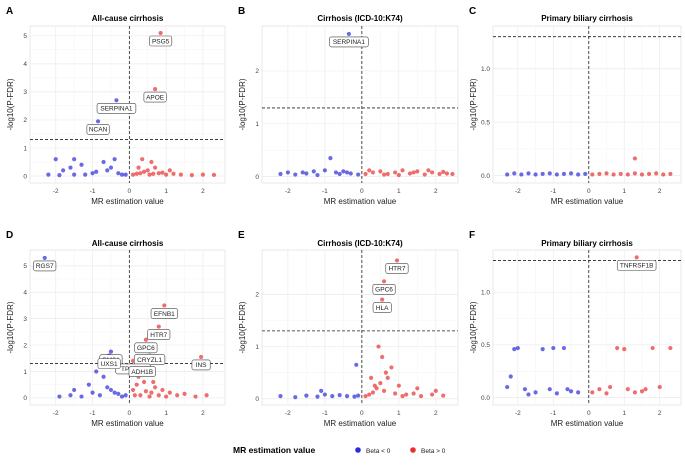  Describe the element at coordinates (399, 413) in the screenshot. I see `panel-e-x-tick: 1` at that location.